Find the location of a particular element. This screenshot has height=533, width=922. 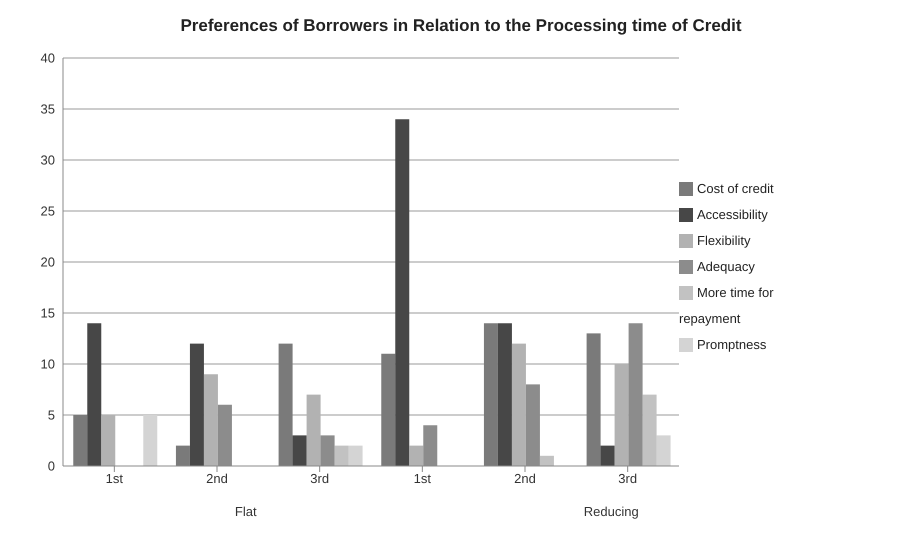

legend-label: Promptness is located at coordinates (731, 344).